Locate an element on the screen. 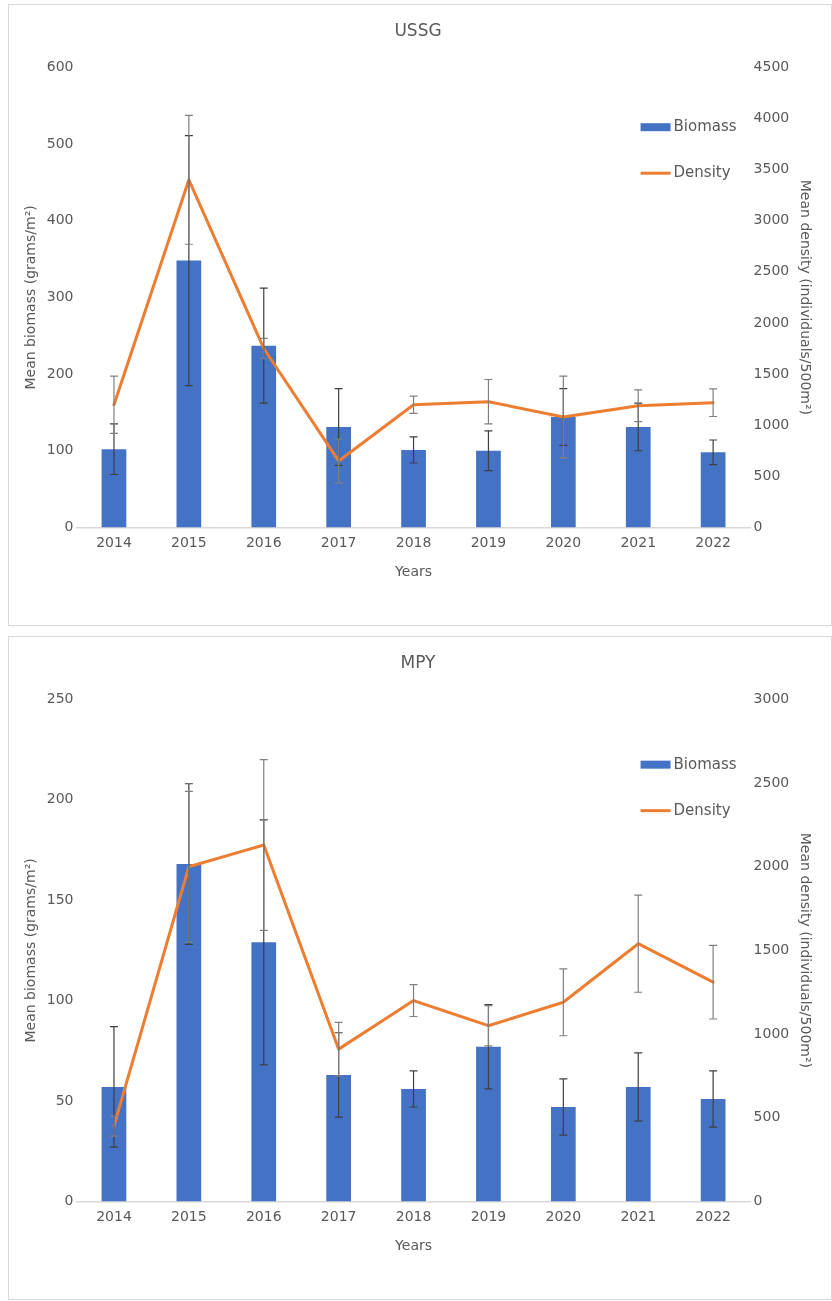  y2-tick-label: 3500 is located at coordinates (771, 168).